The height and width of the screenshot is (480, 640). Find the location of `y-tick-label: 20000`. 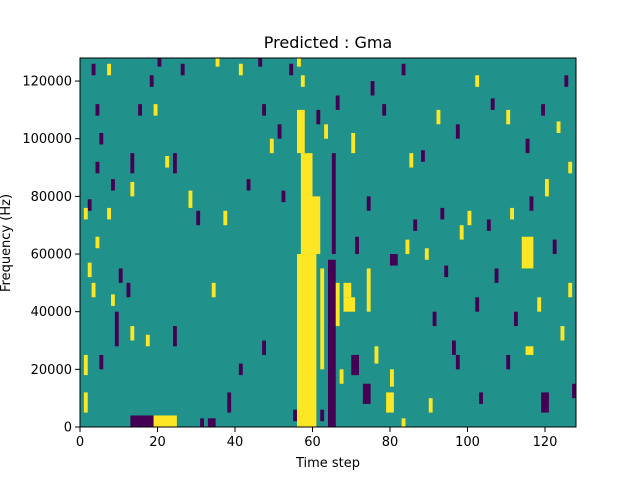

y-tick-label: 20000 is located at coordinates (51, 370).